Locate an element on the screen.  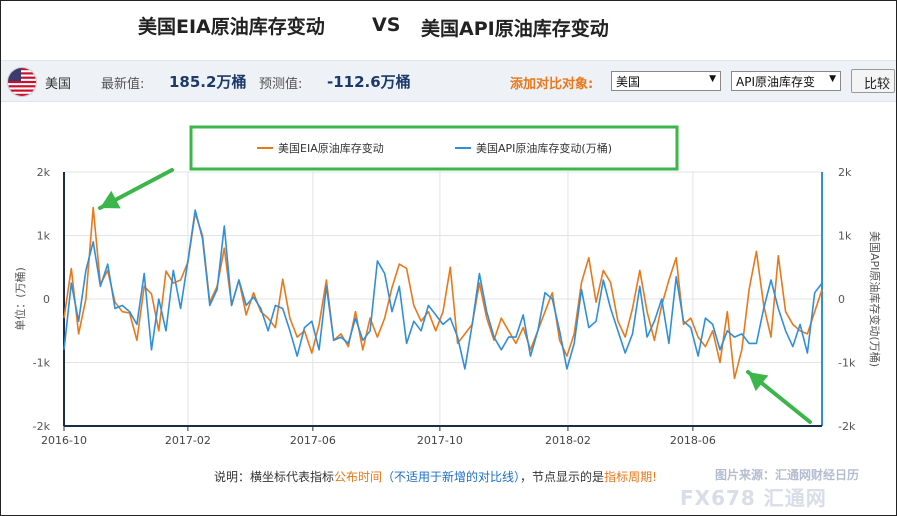
y-right-tick-label: -2k is located at coordinates (847, 426).